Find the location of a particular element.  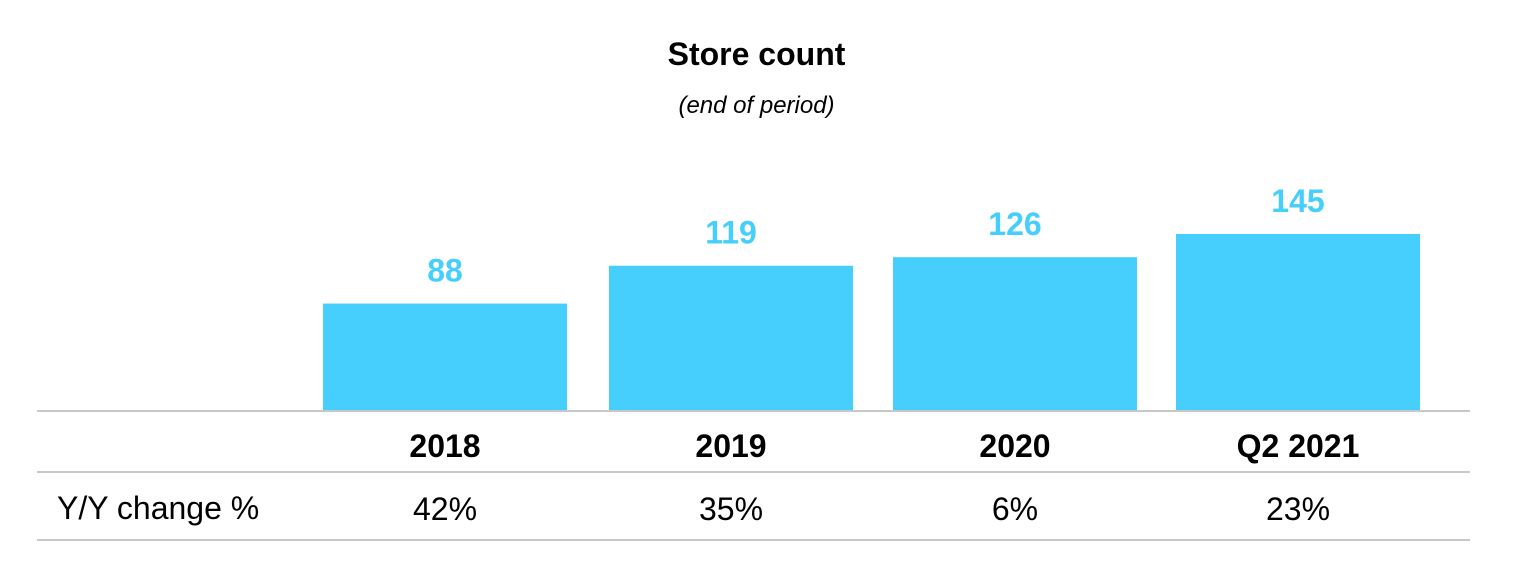

yoy-row-label: Y/Y change % is located at coordinates (158, 508).